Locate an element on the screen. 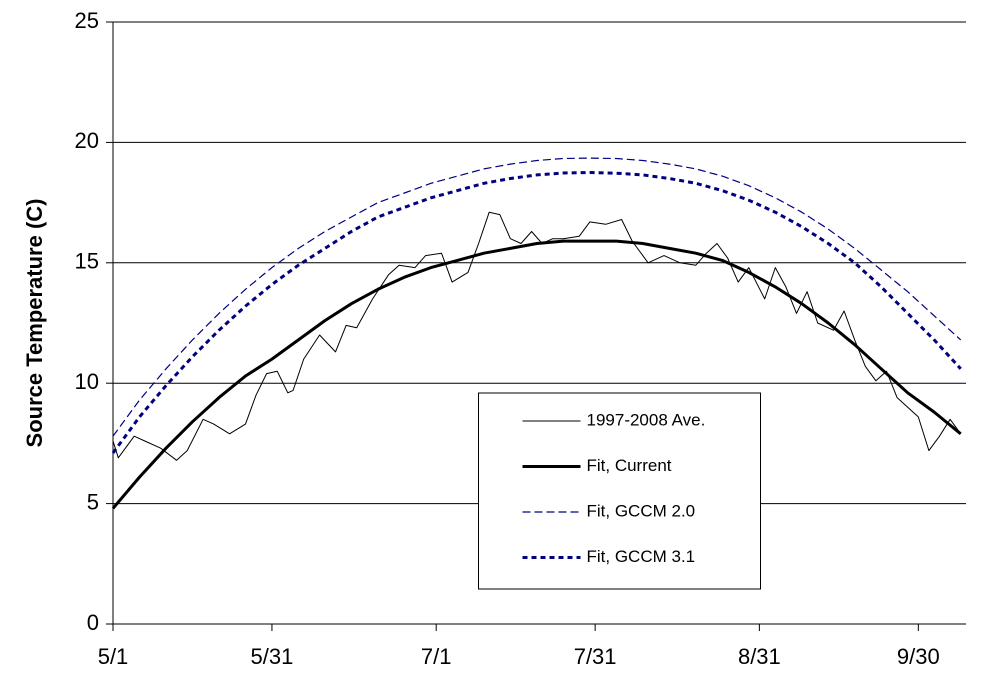 This screenshot has height=684, width=987. y-tick-label: 0 is located at coordinates (93, 622).